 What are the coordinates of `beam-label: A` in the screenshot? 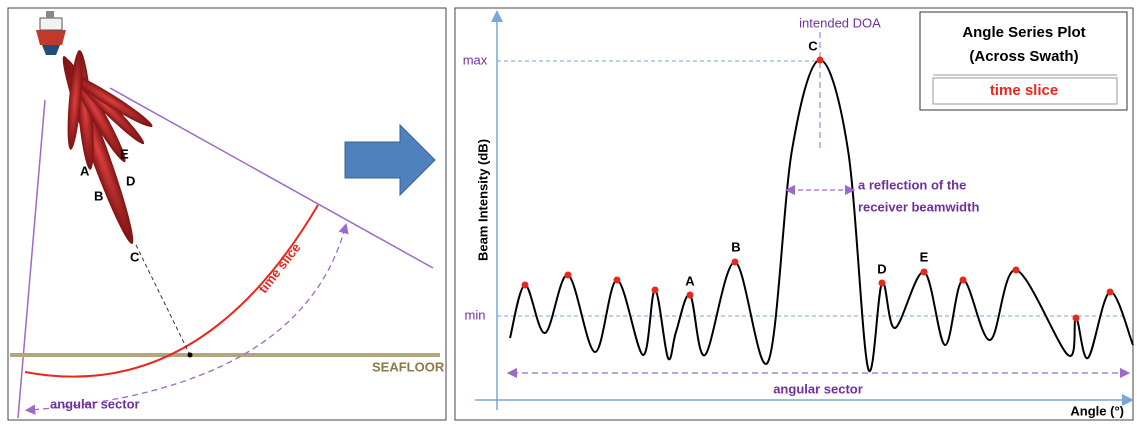 It's located at (85, 170).